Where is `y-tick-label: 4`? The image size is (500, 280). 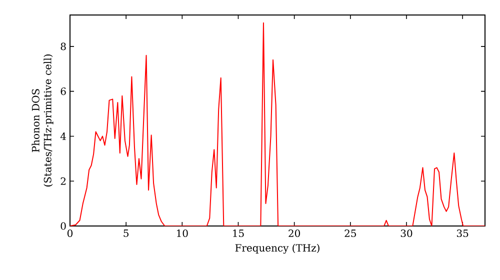 y-tick-label: 4 is located at coordinates (63, 136).